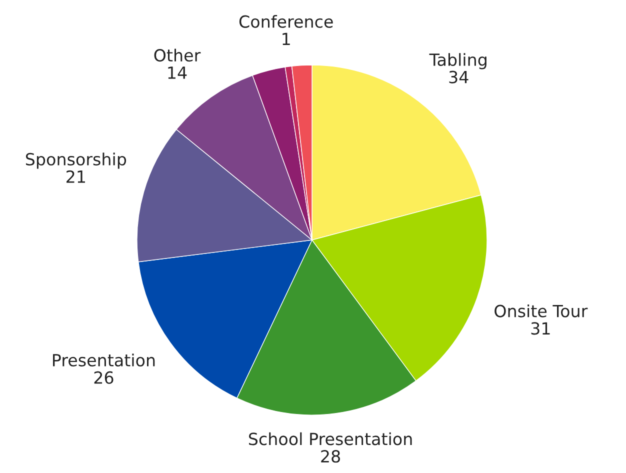 The image size is (626, 473). I want to click on data-label: 14, so click(177, 72).